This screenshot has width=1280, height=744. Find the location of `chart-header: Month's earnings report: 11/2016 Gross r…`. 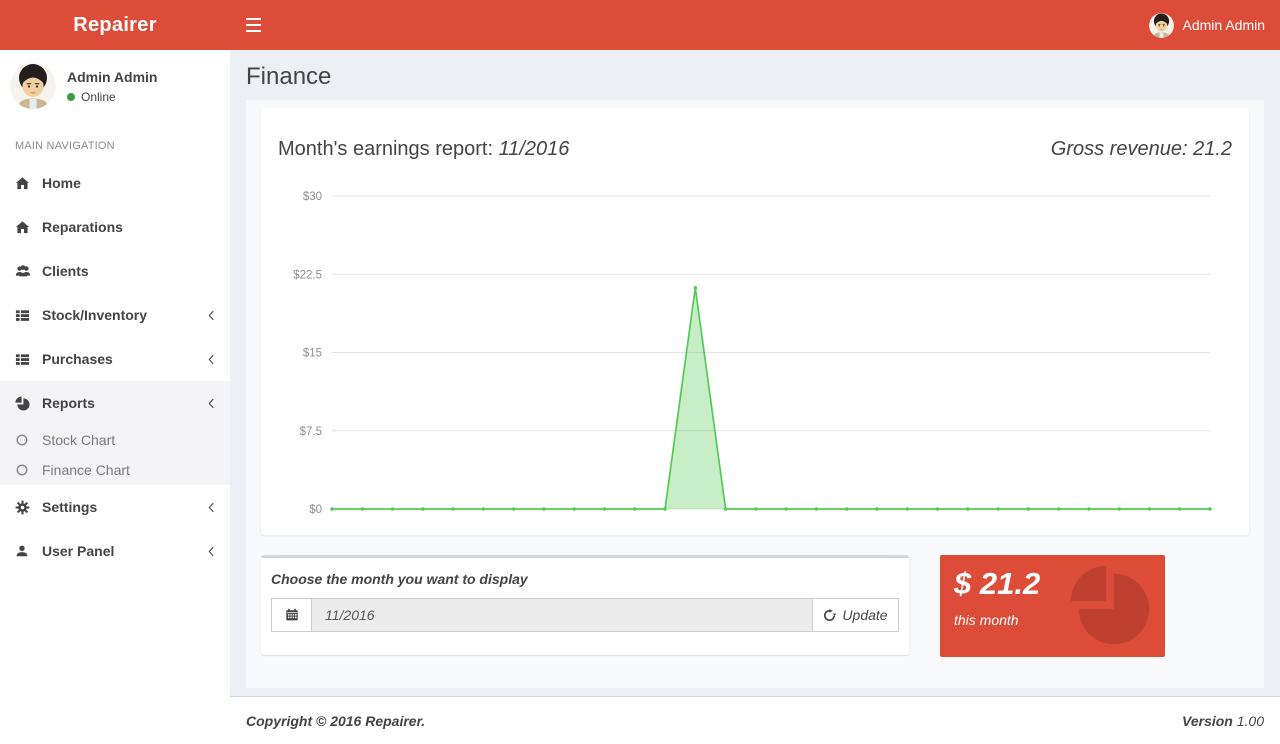

chart-header: Month's earnings report: 11/2016 Gross r… is located at coordinates (755, 149).